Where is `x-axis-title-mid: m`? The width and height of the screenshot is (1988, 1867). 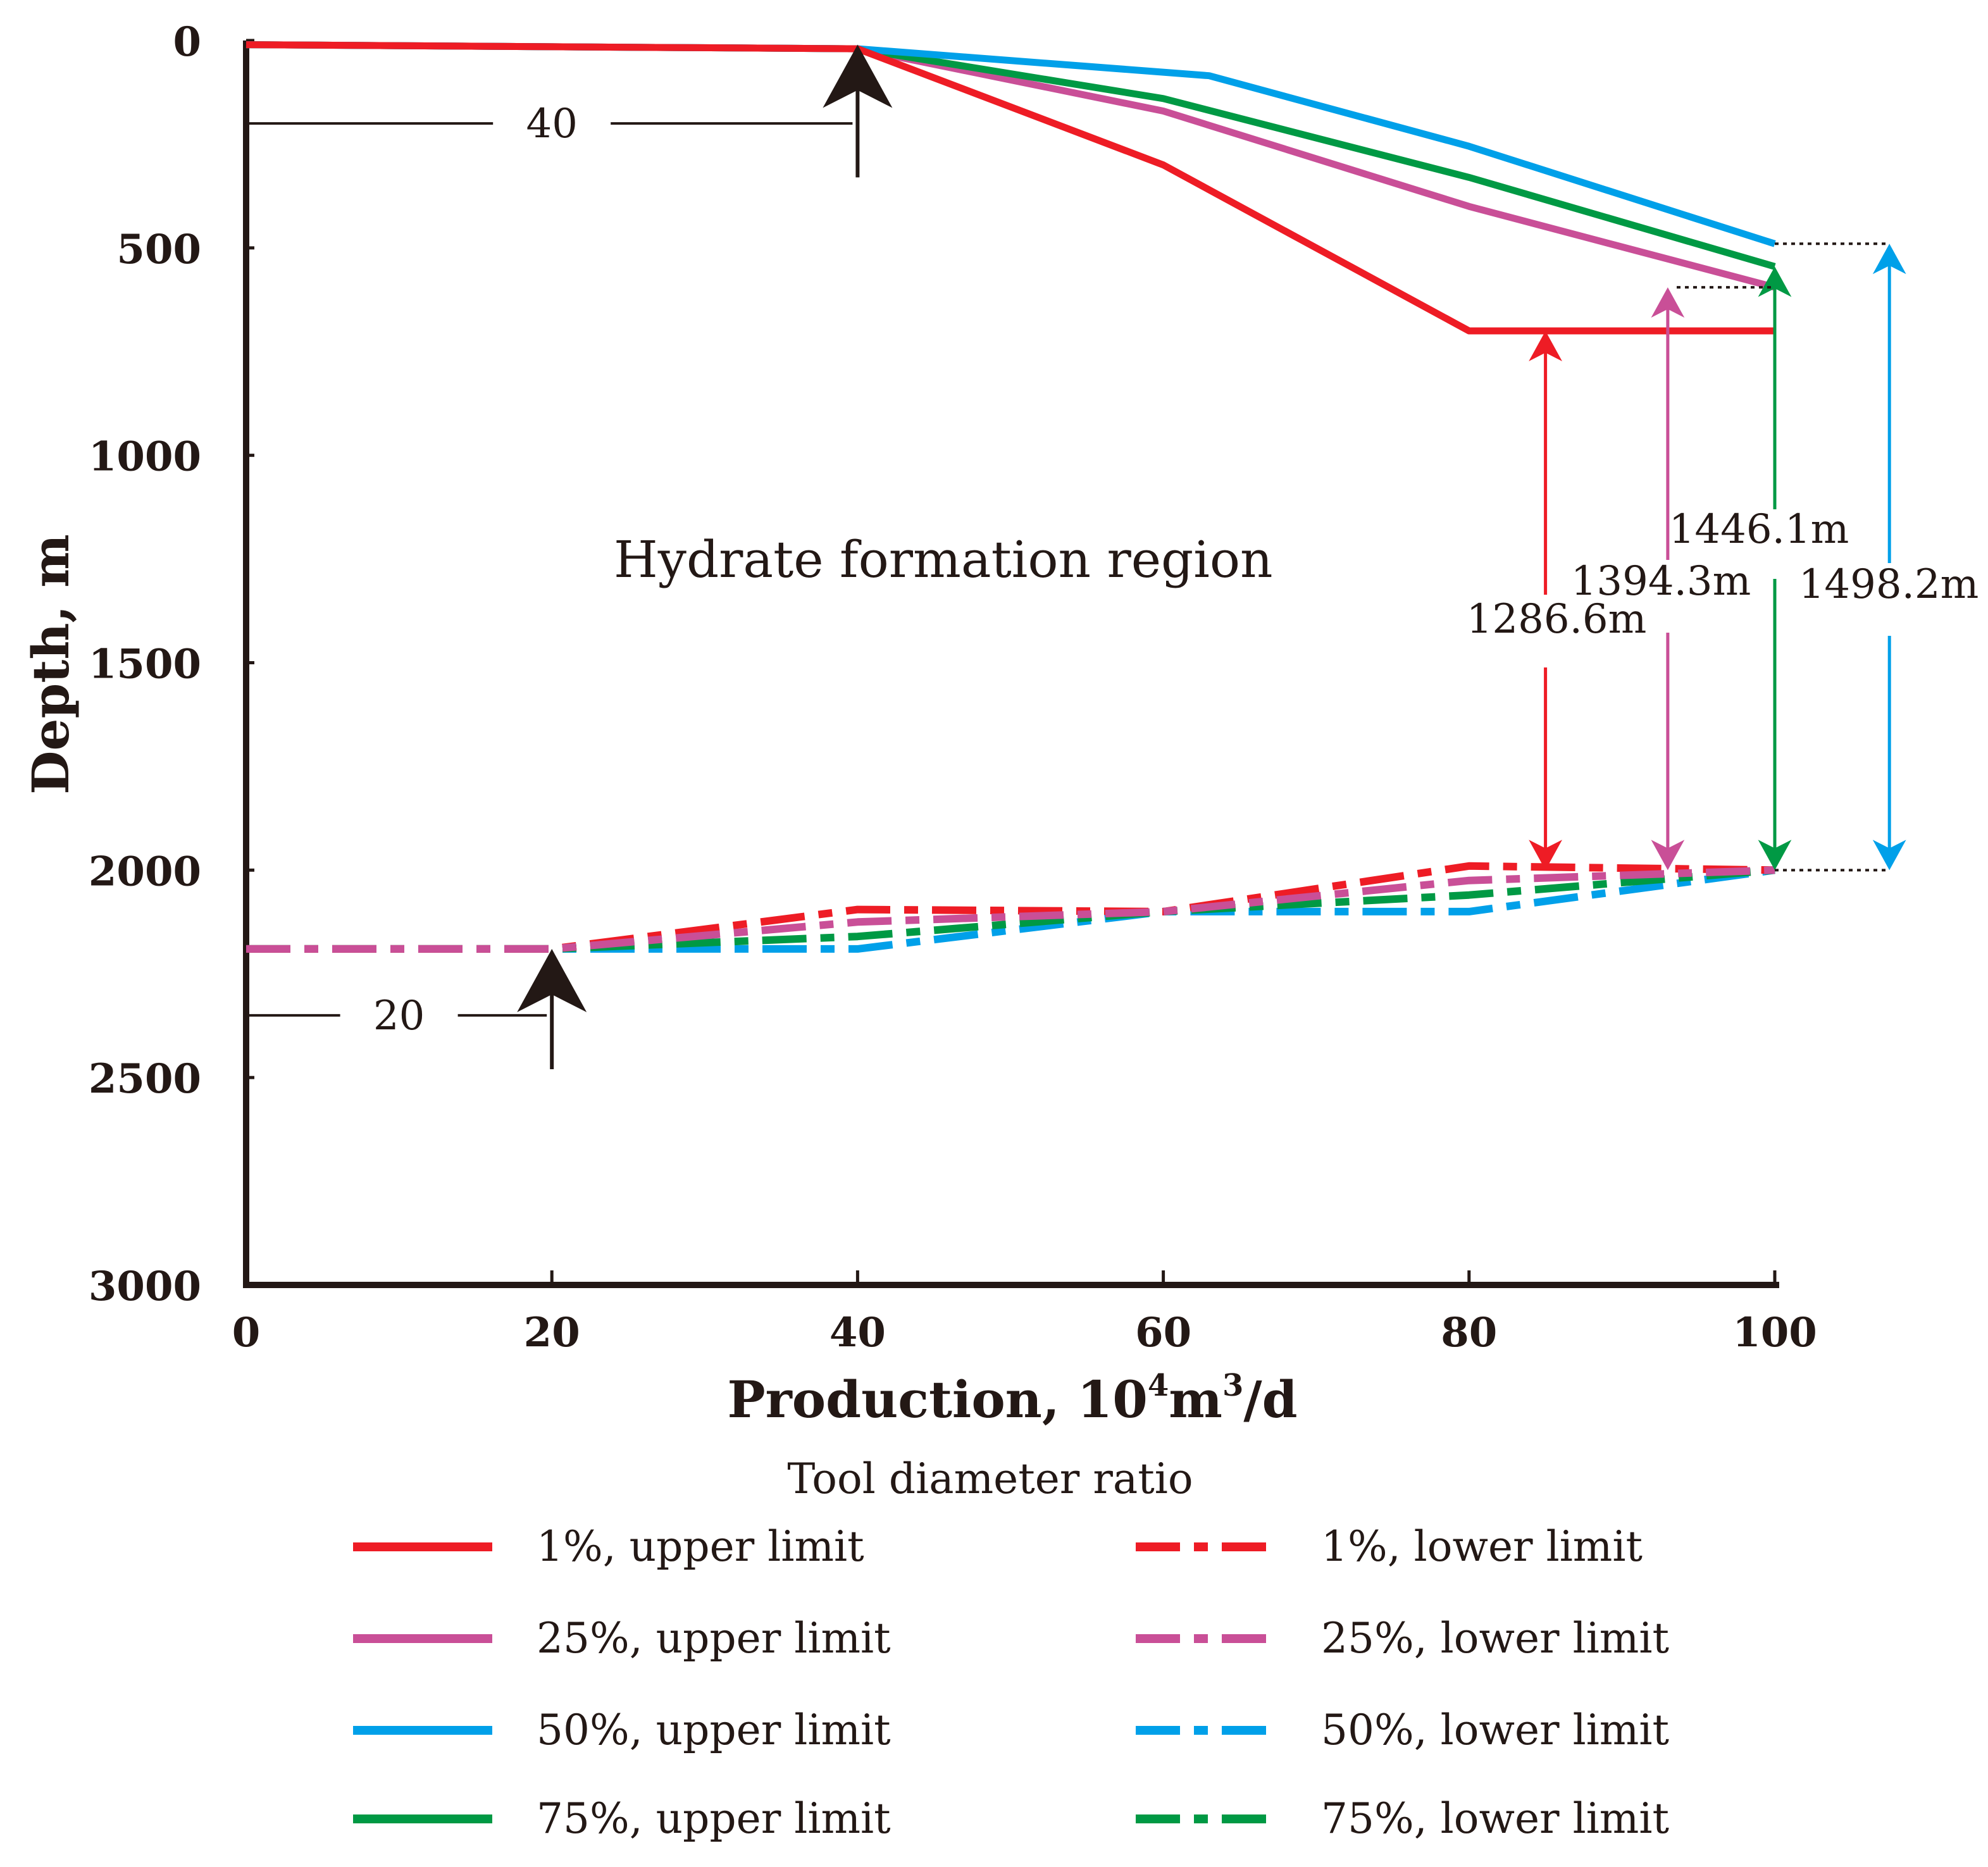 x-axis-title-mid: m is located at coordinates (1195, 1399).